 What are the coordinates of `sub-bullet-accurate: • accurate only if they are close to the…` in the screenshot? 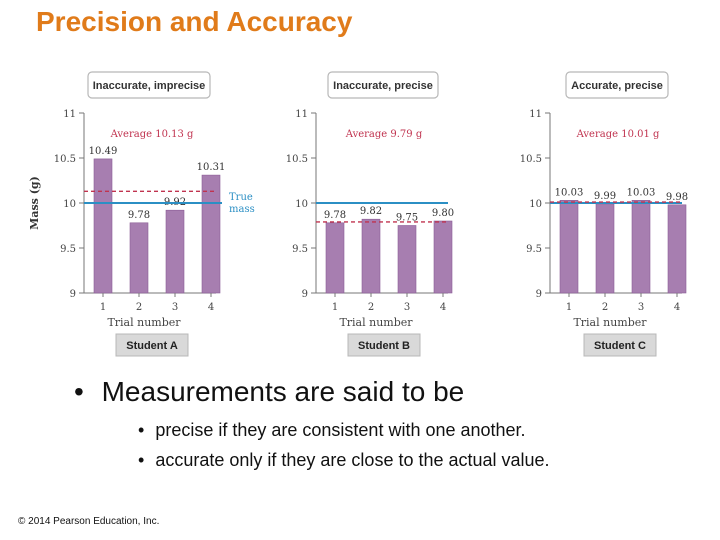 It's located at (344, 460).